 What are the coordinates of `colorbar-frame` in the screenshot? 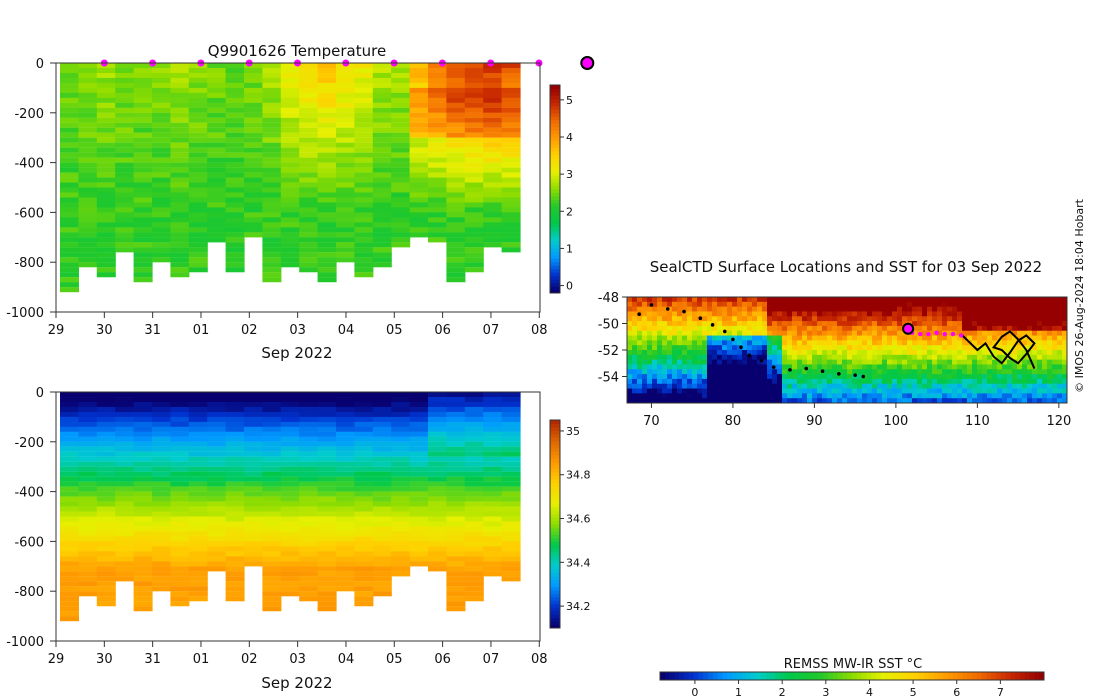 It's located at (555, 524).